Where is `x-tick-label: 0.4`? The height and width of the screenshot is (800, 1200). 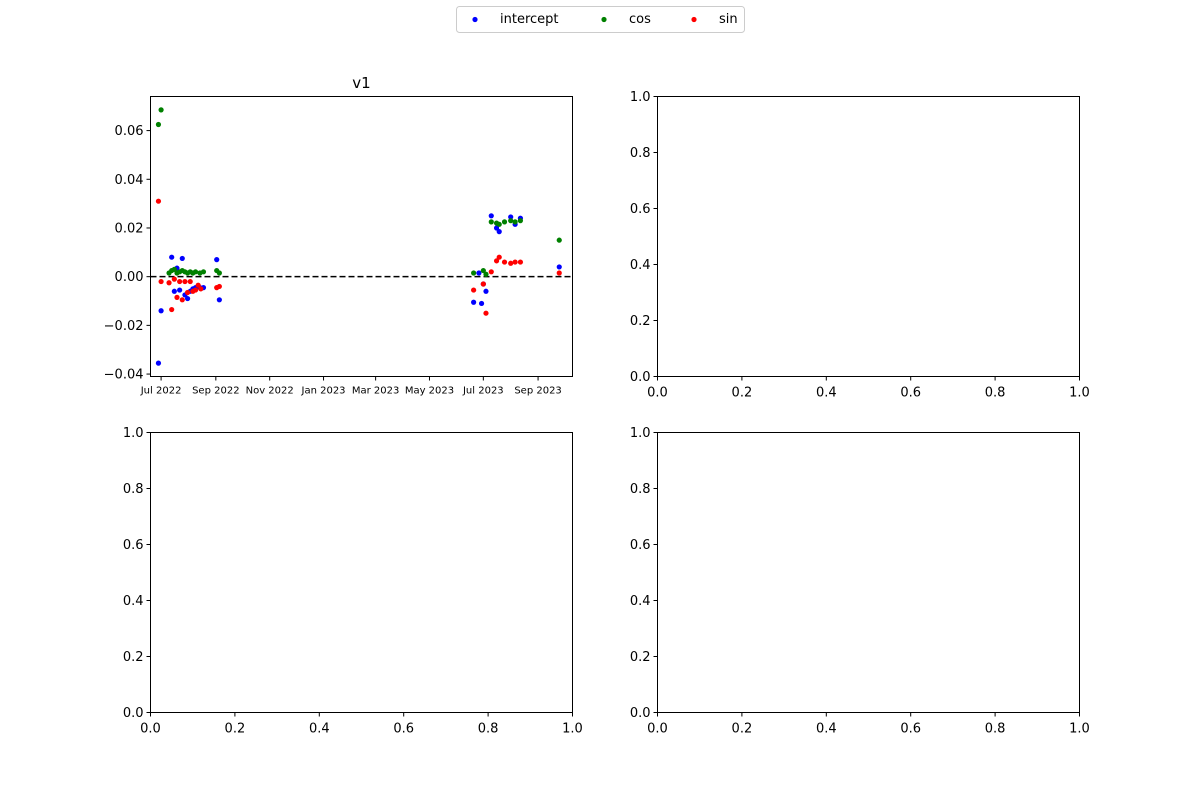
x-tick-label: 0.4 is located at coordinates (826, 393).